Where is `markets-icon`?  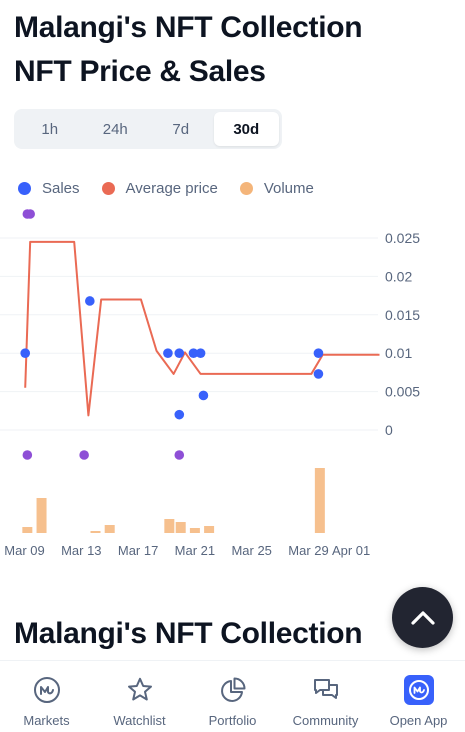
markets-icon is located at coordinates (47, 690).